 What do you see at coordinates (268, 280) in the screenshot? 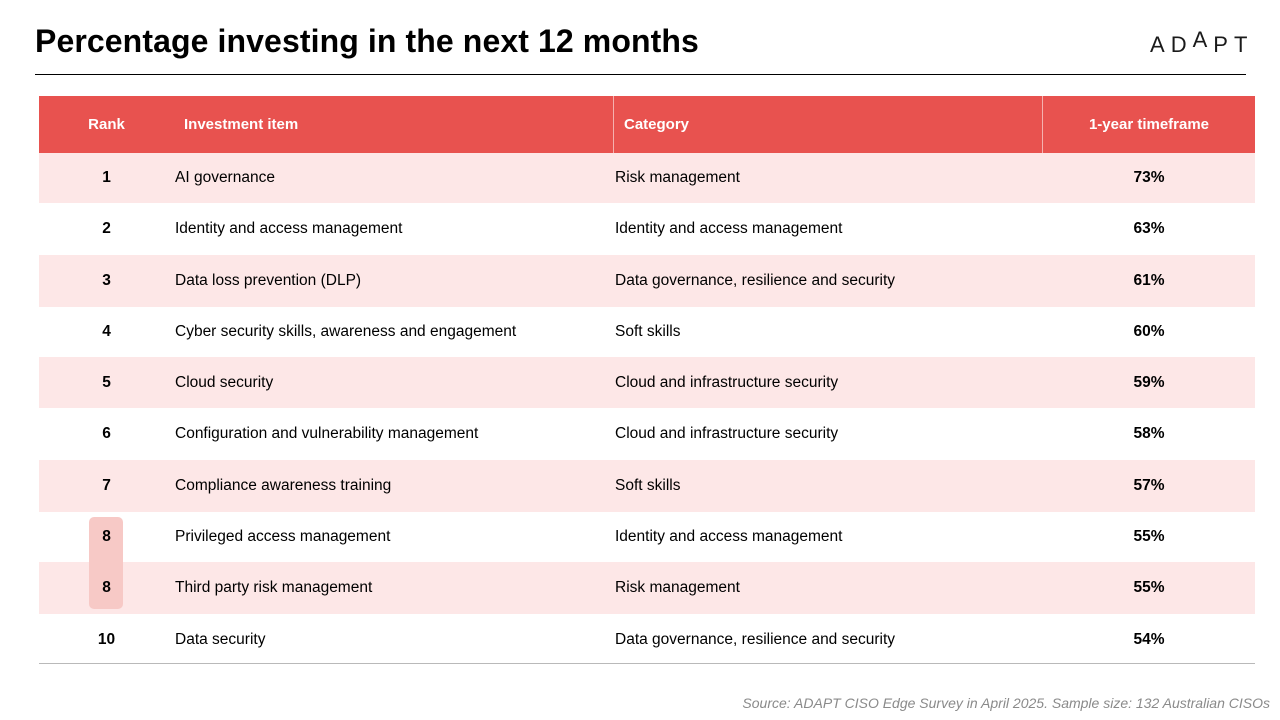
I see `item-cell: Data loss prevention (DLP)` at bounding box center [268, 280].